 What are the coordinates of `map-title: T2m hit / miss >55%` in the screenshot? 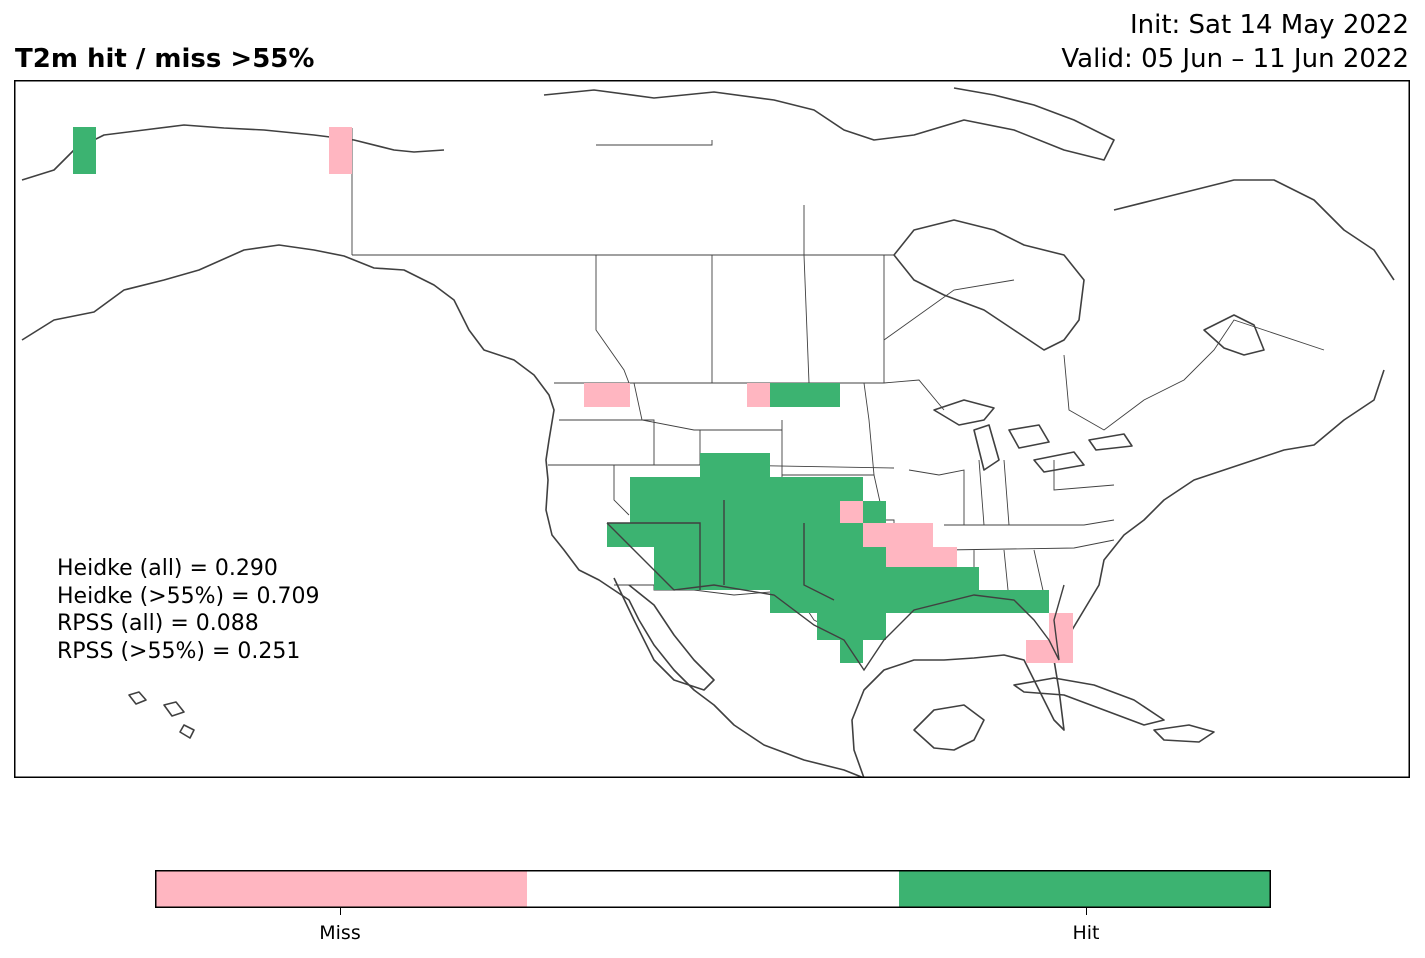 It's located at (165, 59).